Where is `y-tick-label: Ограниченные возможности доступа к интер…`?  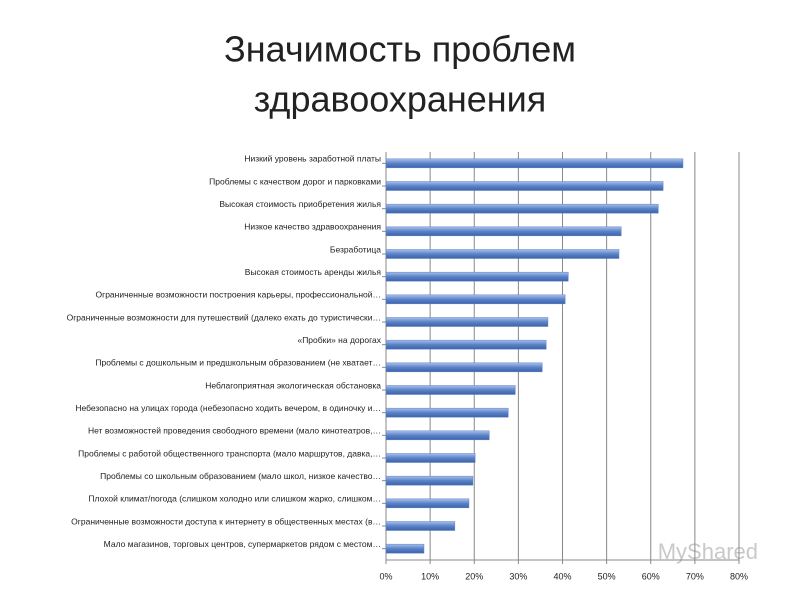
y-tick-label: Ограниченные возможности доступа к интер… is located at coordinates (226, 521).